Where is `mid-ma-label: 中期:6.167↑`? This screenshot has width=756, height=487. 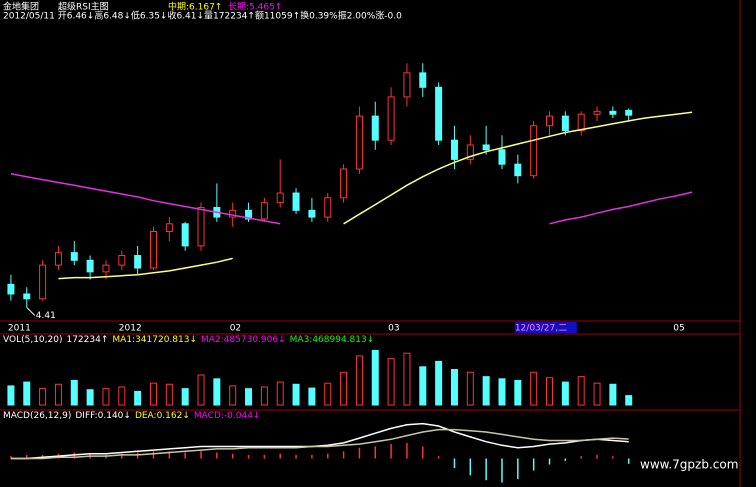
mid-ma-label: 中期:6.167↑ is located at coordinates (195, 7).